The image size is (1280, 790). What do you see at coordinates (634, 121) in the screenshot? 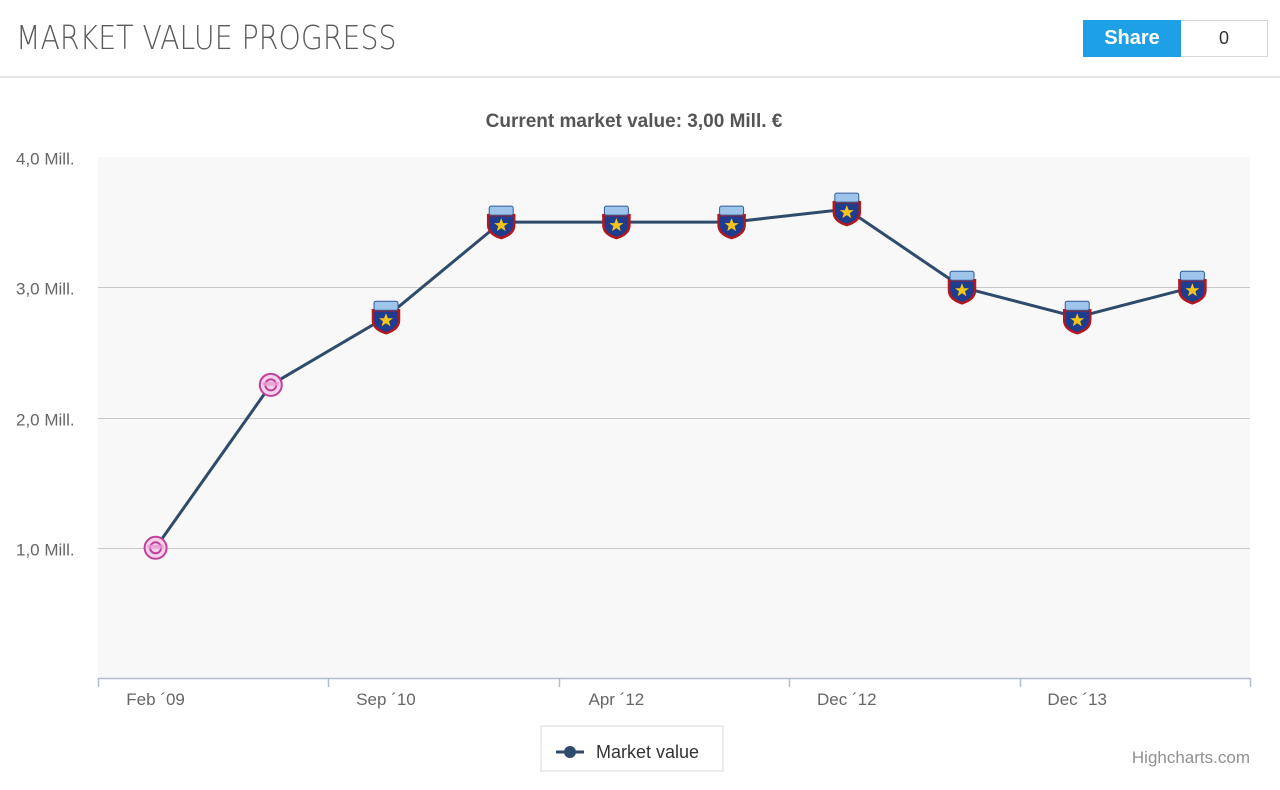
I see `chart-title: Current market value: 3,00 Mill. €` at bounding box center [634, 121].